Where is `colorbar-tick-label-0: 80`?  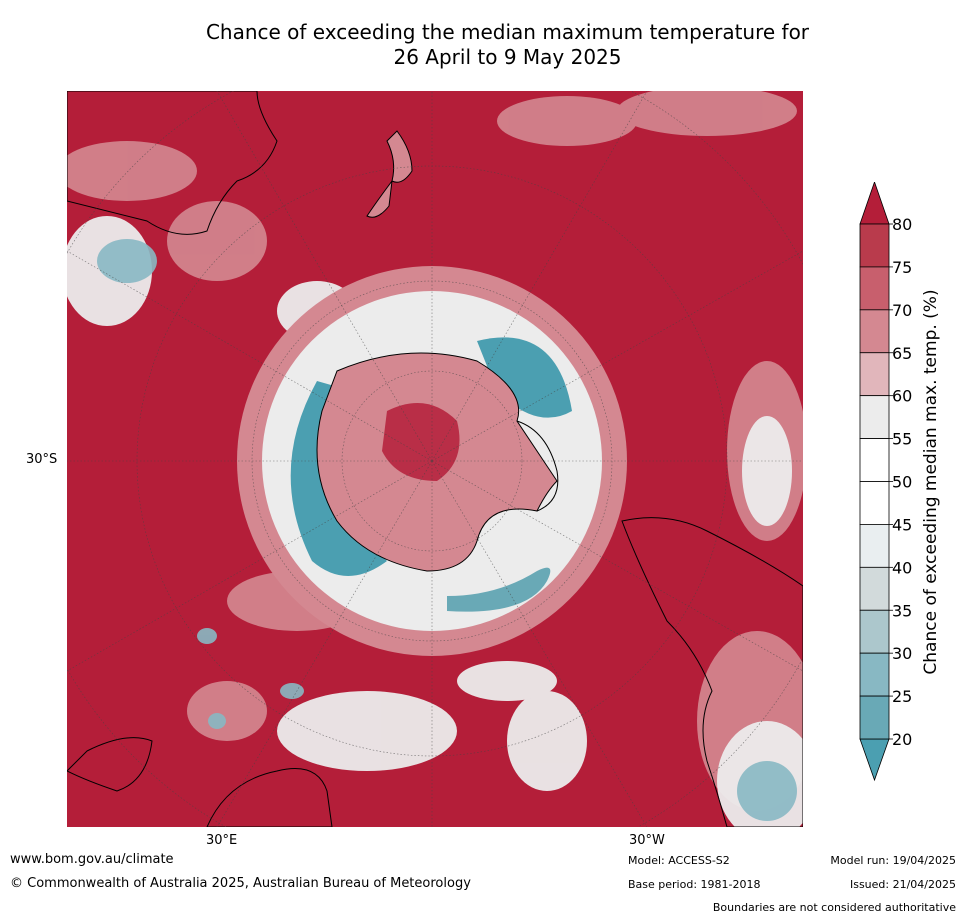 colorbar-tick-label-0: 80 is located at coordinates (902, 224).